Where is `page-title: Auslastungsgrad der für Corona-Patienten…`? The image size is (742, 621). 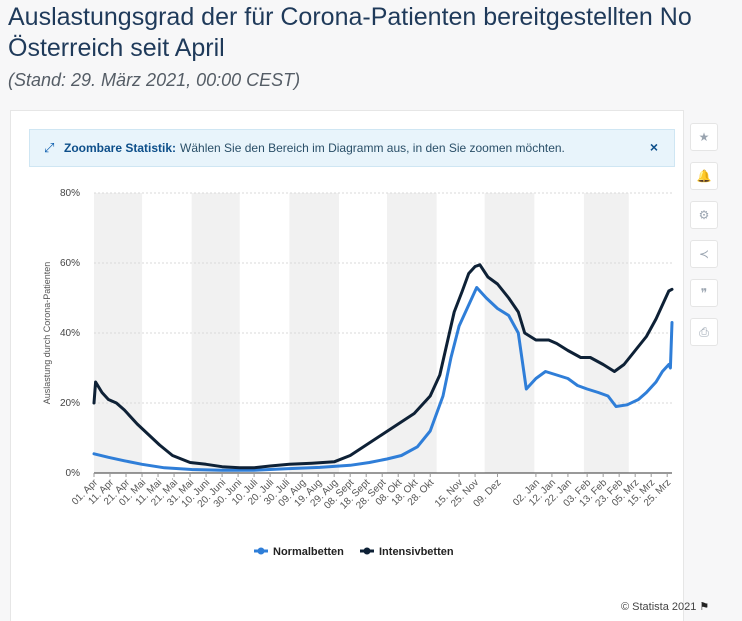 page-title: Auslastungsgrad der für Corona-Patienten… is located at coordinates (375, 33).